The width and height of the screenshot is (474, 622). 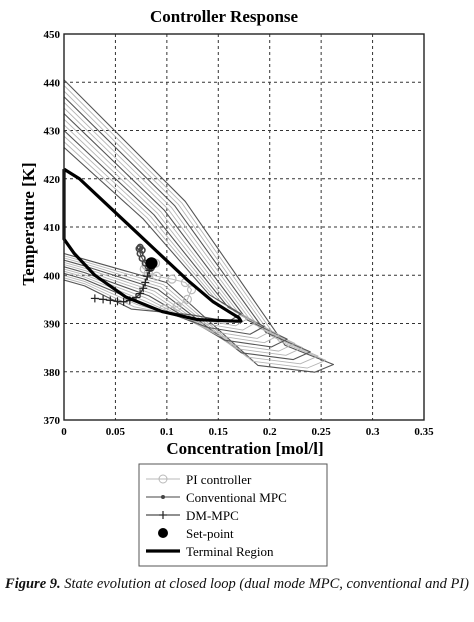 What do you see at coordinates (373, 432) in the screenshot?
I see `x-tick-label: 0.3` at bounding box center [373, 432].